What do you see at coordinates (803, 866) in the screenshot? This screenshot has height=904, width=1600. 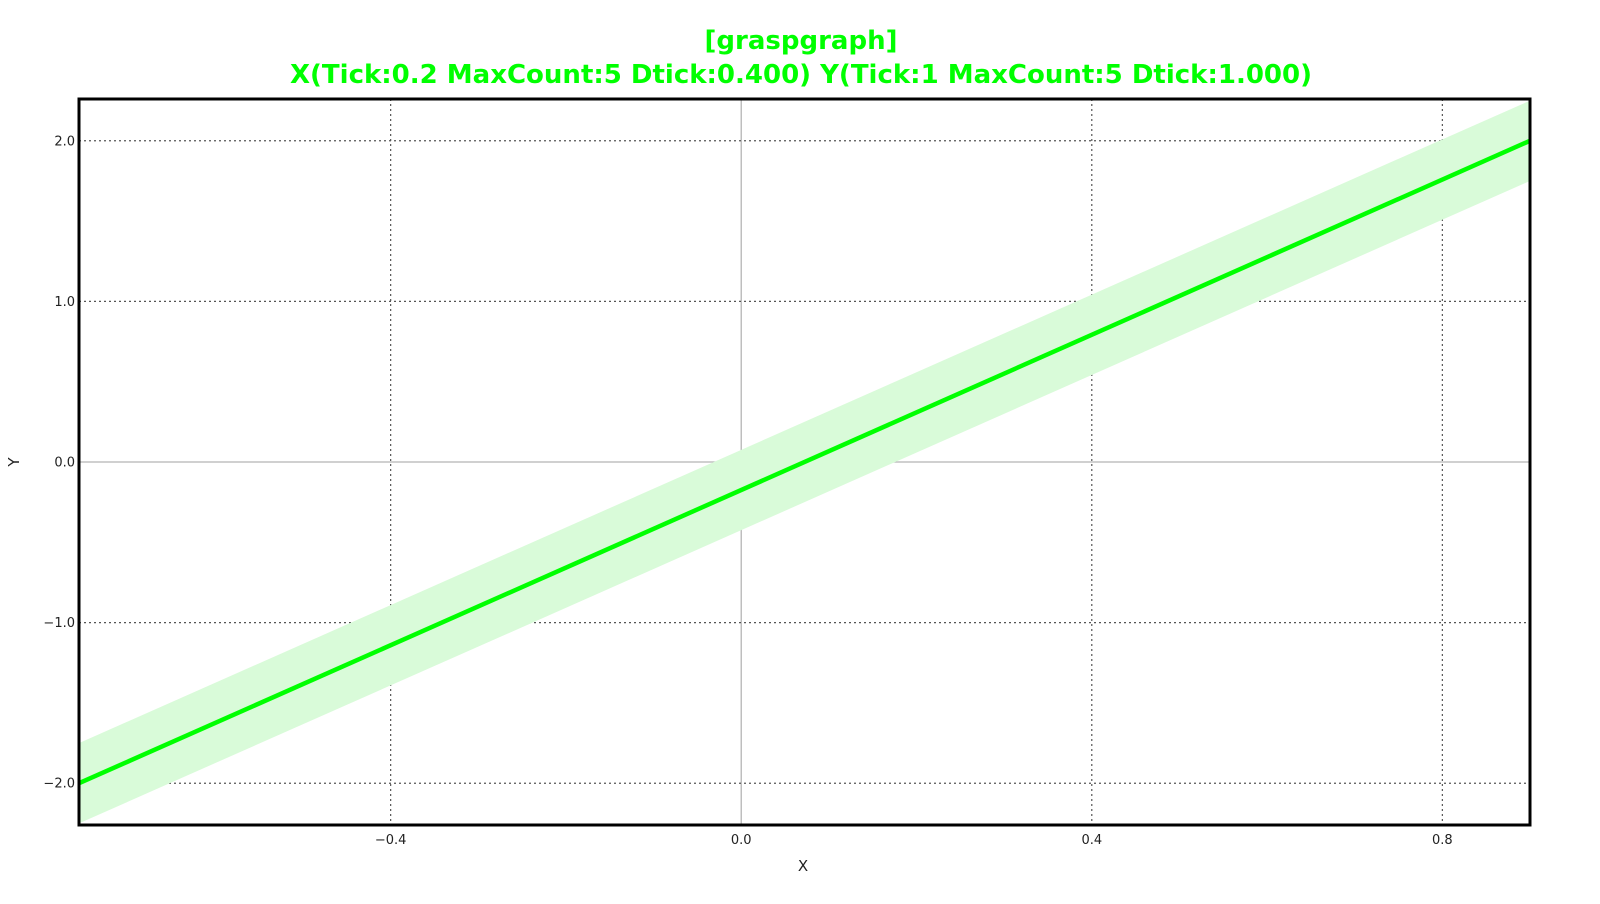 I see `x-axis-title: X` at bounding box center [803, 866].